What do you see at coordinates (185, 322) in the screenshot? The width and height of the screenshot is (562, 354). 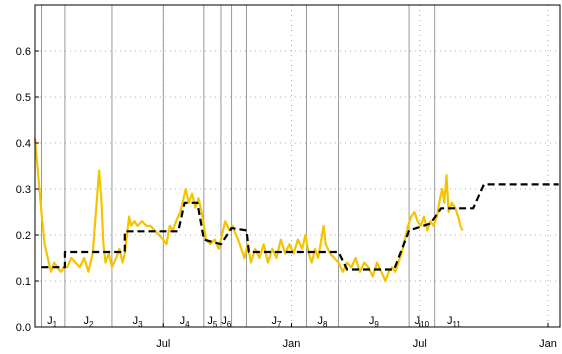 I see `segment-label-4: J4` at bounding box center [185, 322].